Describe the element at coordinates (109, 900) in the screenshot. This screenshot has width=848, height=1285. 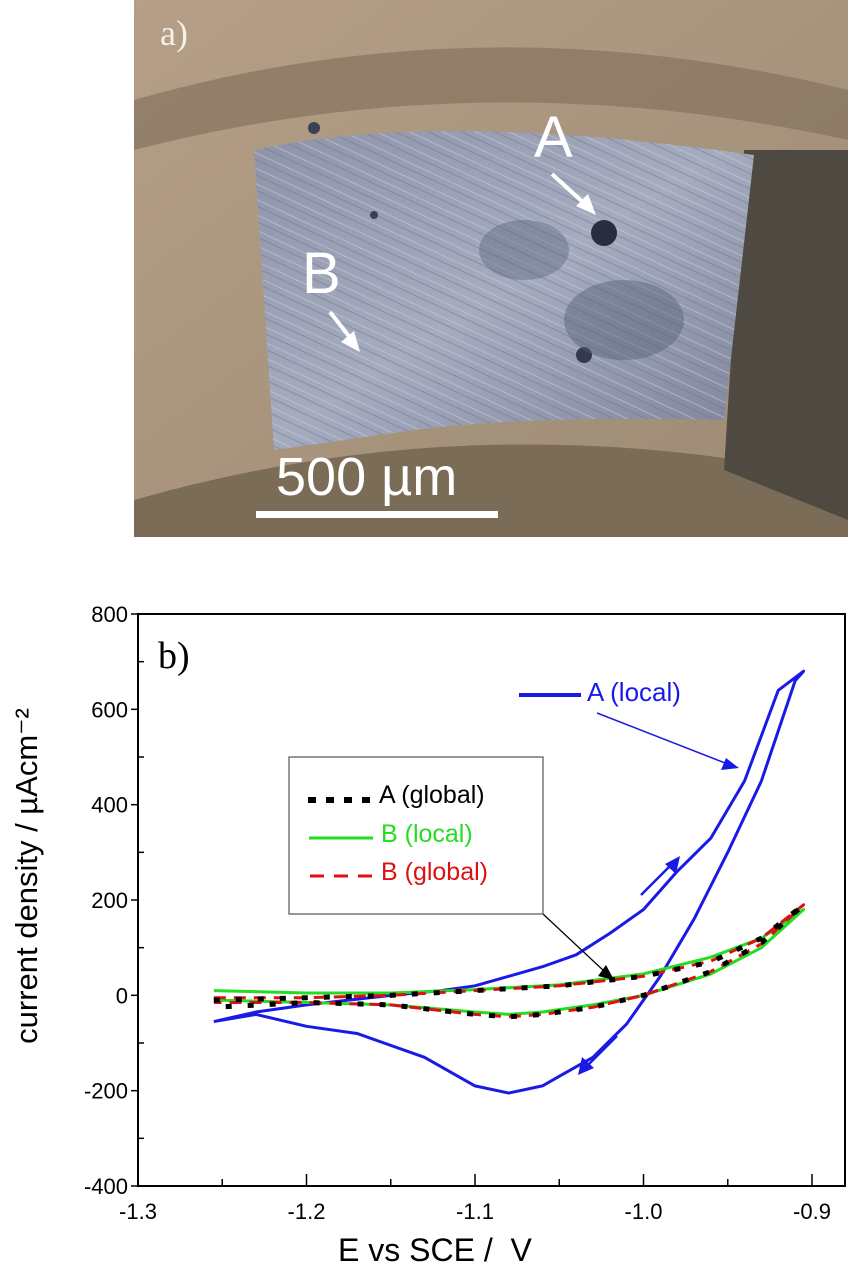
I see `y-tick-label: 200` at that location.